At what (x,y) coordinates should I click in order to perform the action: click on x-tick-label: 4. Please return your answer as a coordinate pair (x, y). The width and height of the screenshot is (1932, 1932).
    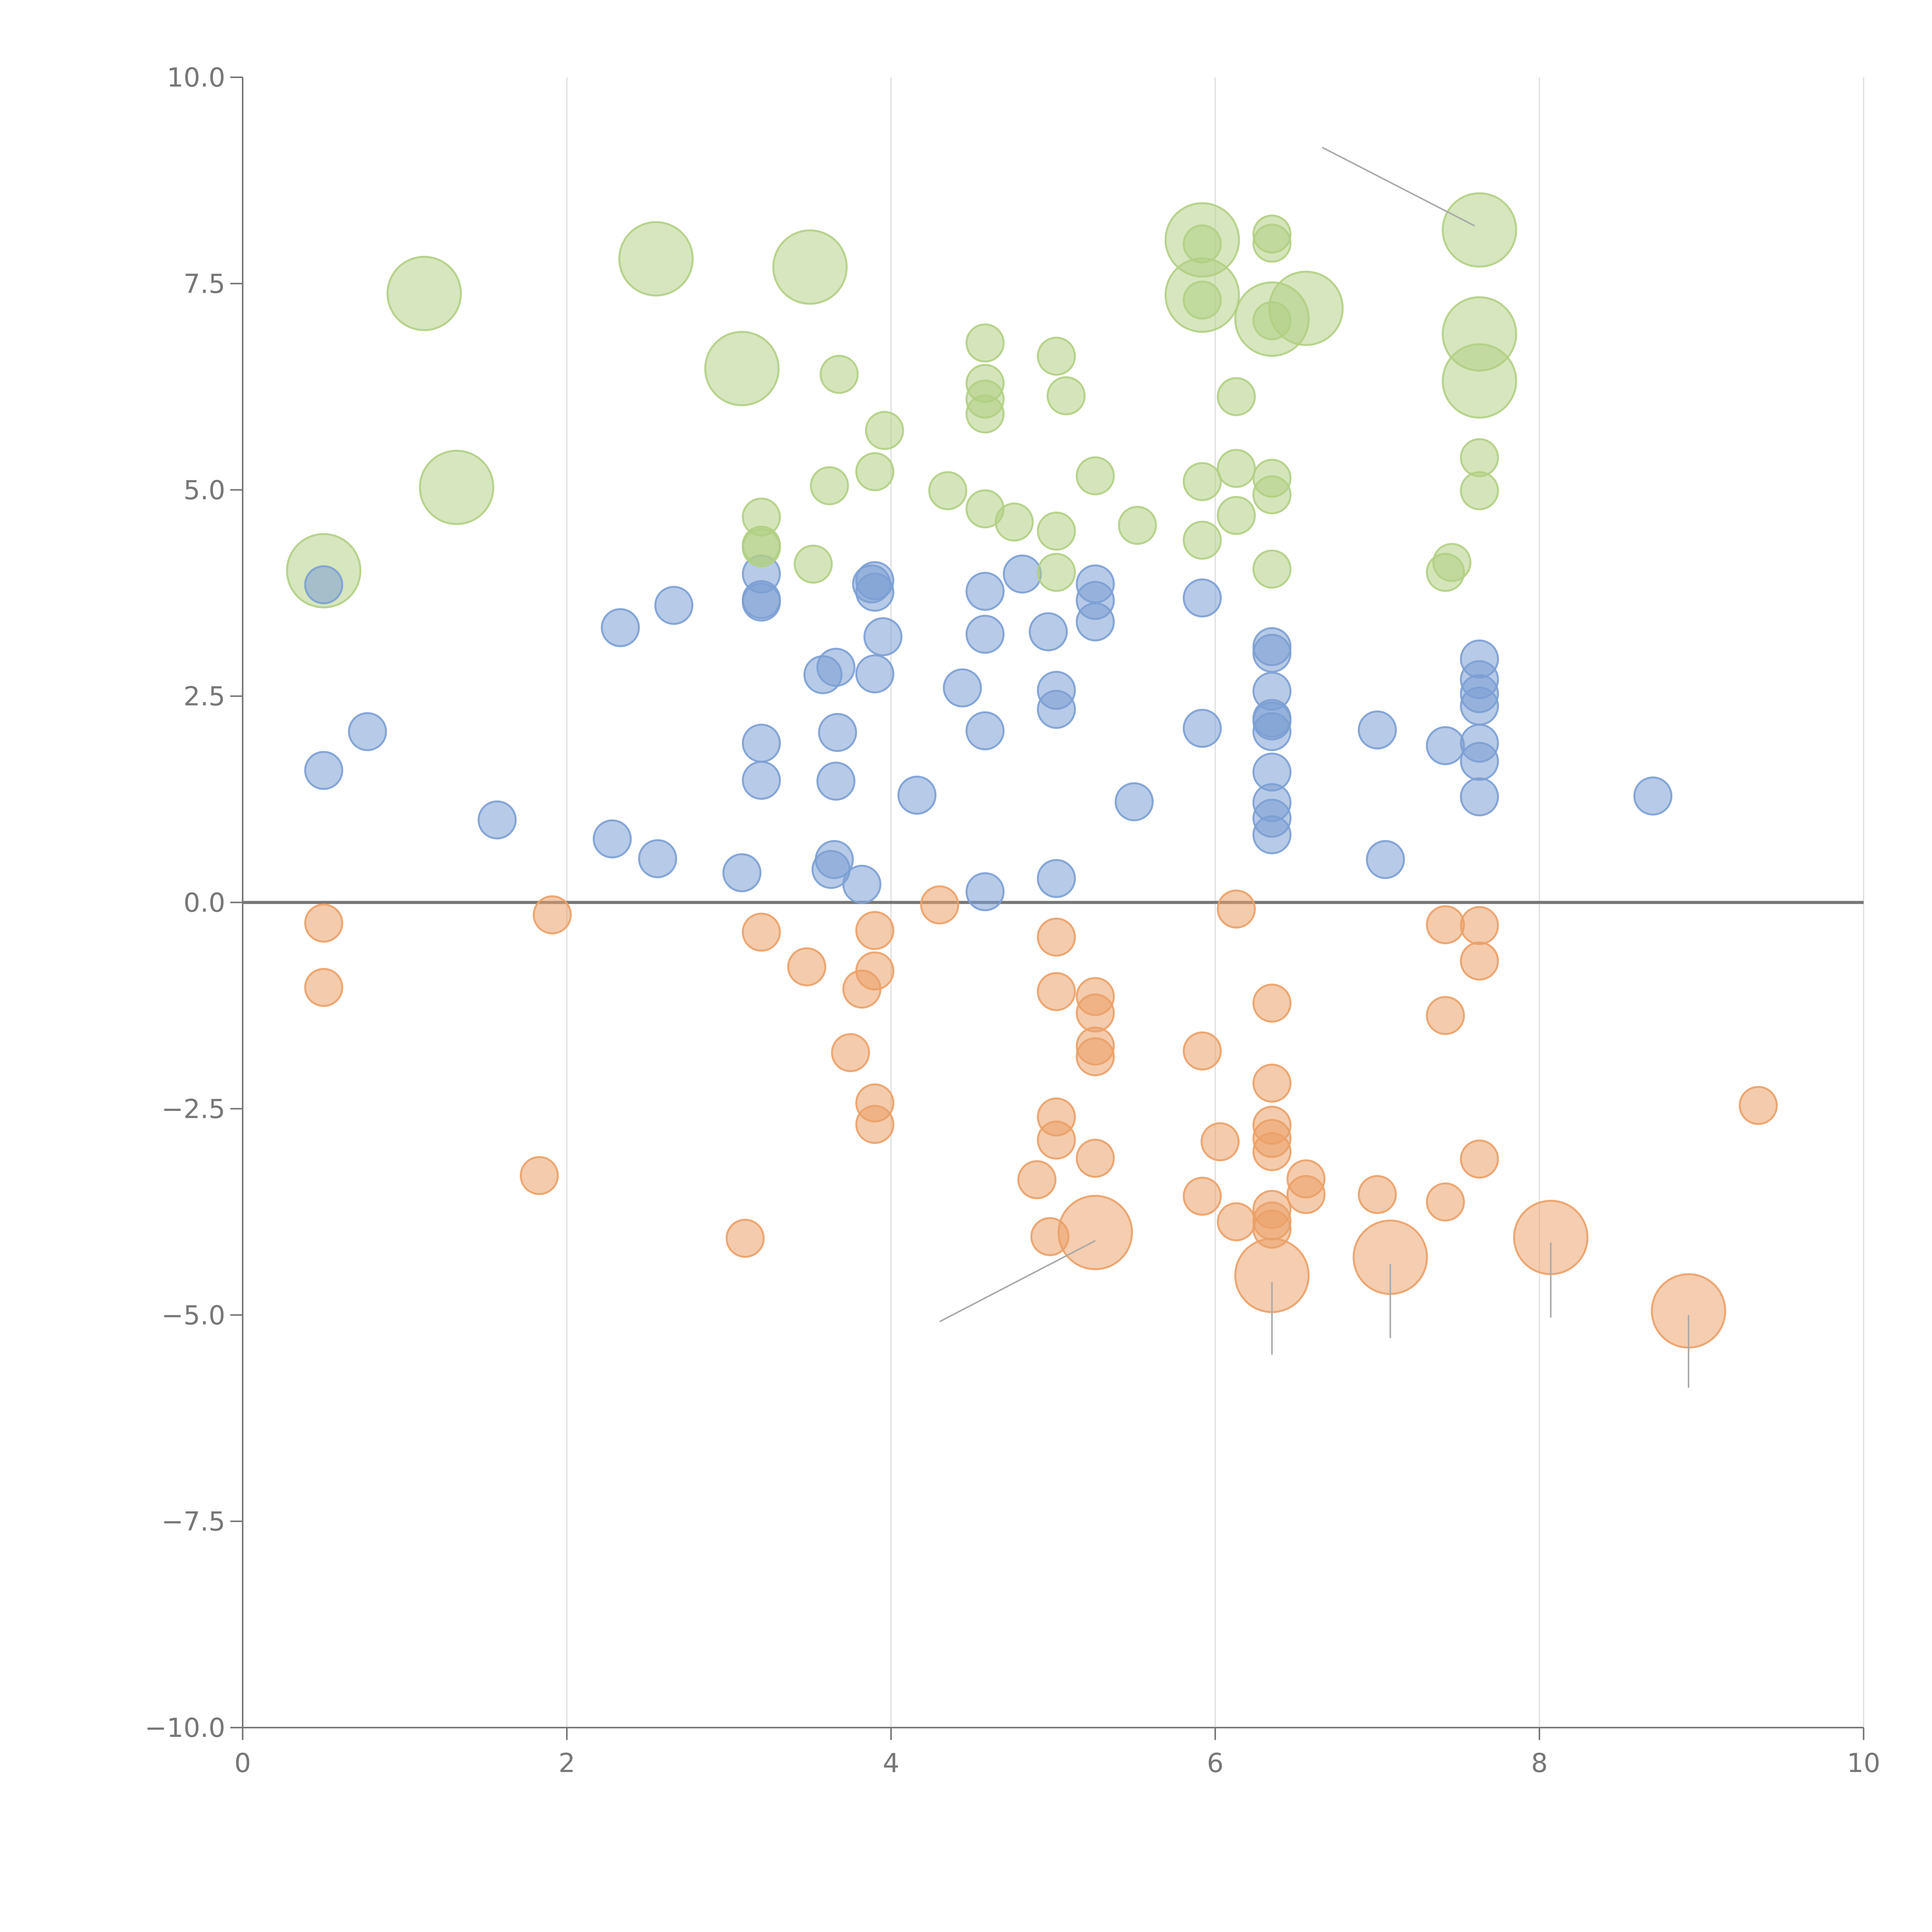
    Looking at the image, I should click on (891, 1764).